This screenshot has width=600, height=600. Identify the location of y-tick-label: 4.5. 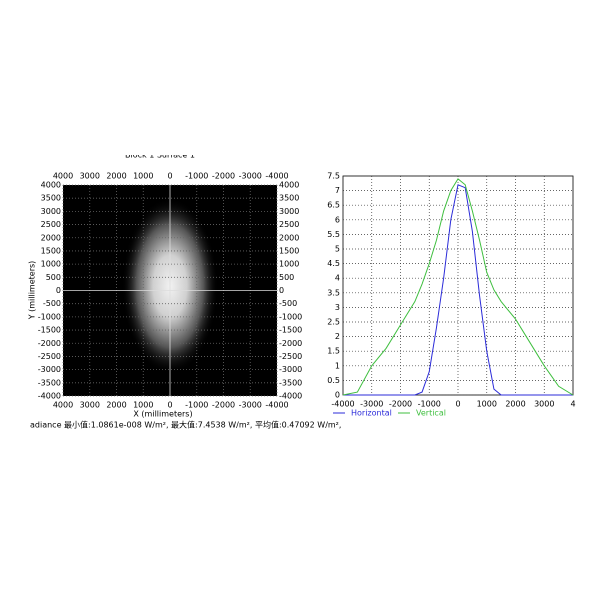
(333, 263).